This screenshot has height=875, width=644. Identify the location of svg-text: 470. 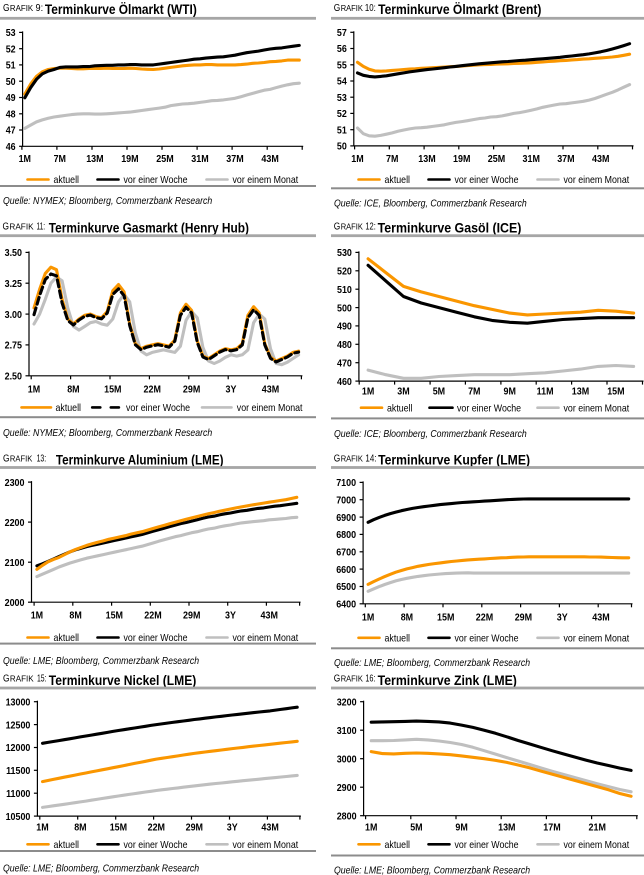
(344, 363).